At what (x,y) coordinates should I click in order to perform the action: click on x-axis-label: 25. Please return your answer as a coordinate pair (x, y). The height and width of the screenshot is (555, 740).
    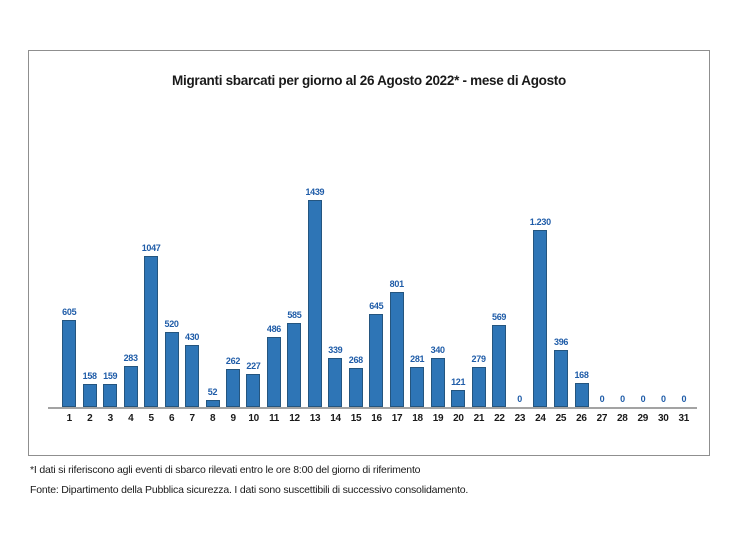
    Looking at the image, I should click on (561, 418).